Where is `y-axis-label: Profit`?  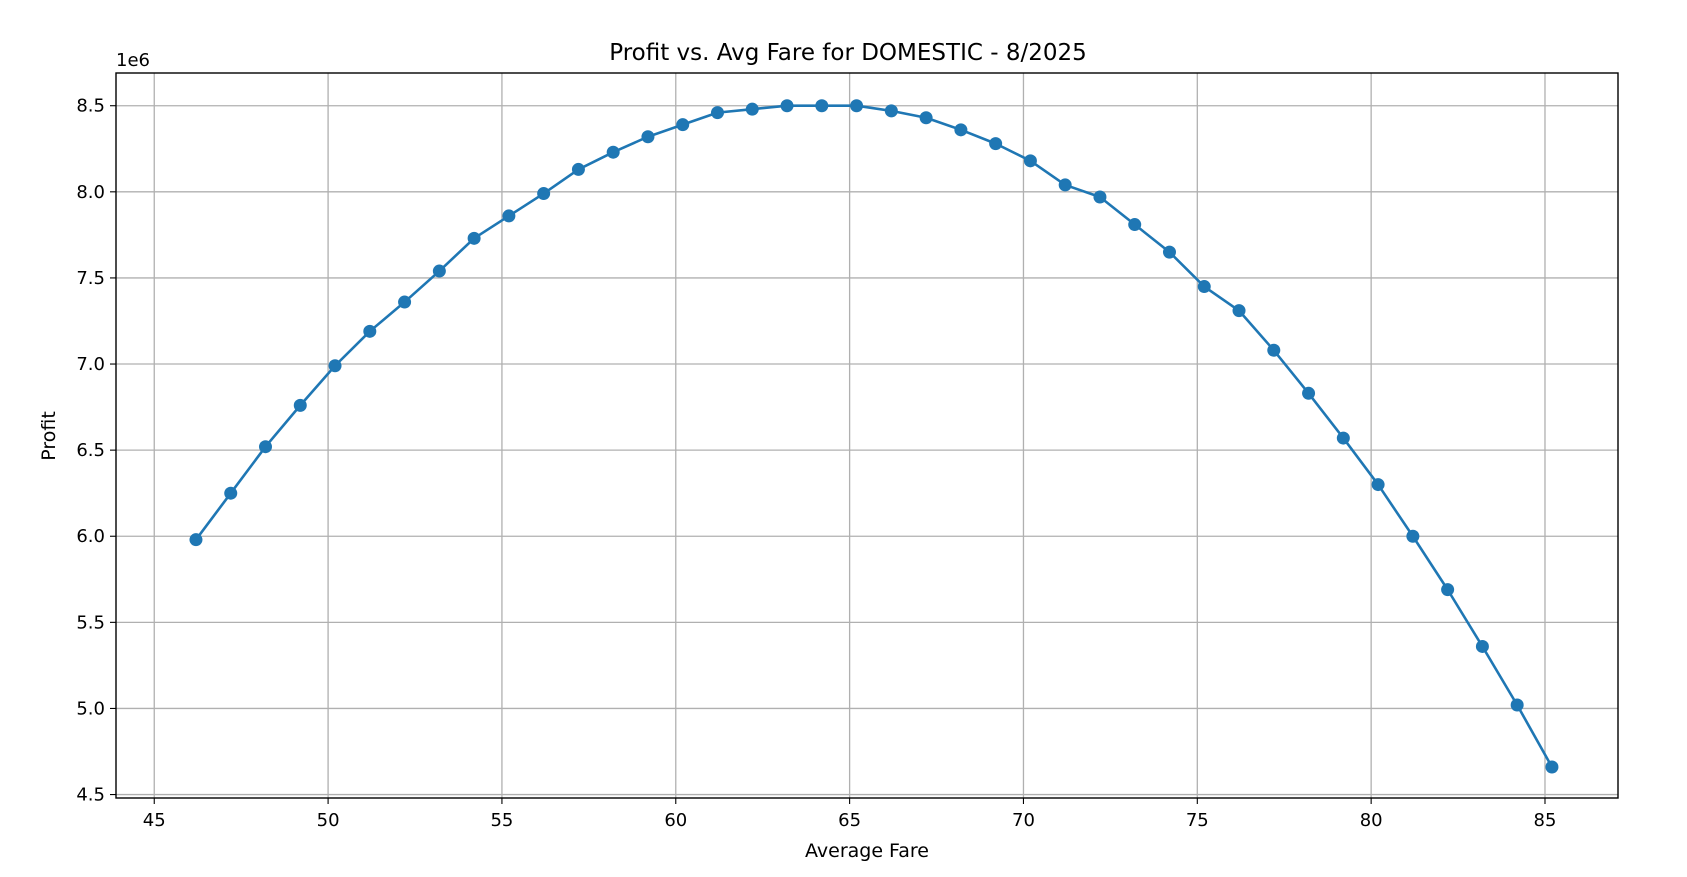
y-axis-label: Profit is located at coordinates (49, 436).